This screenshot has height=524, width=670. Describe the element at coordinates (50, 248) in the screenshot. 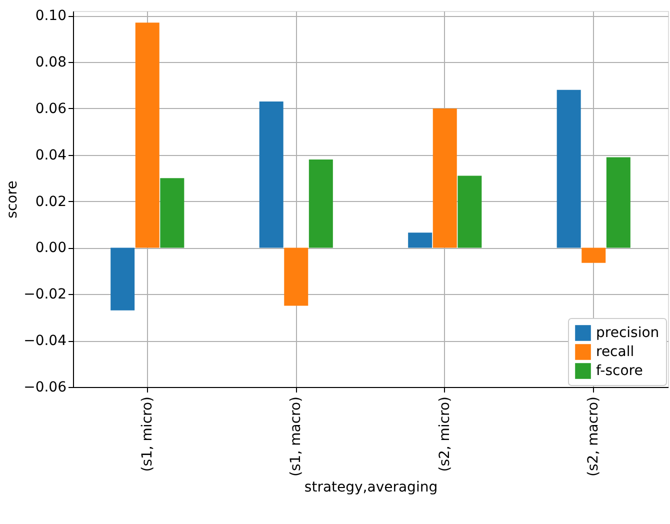

I see `y-tick-label: 0.00` at that location.